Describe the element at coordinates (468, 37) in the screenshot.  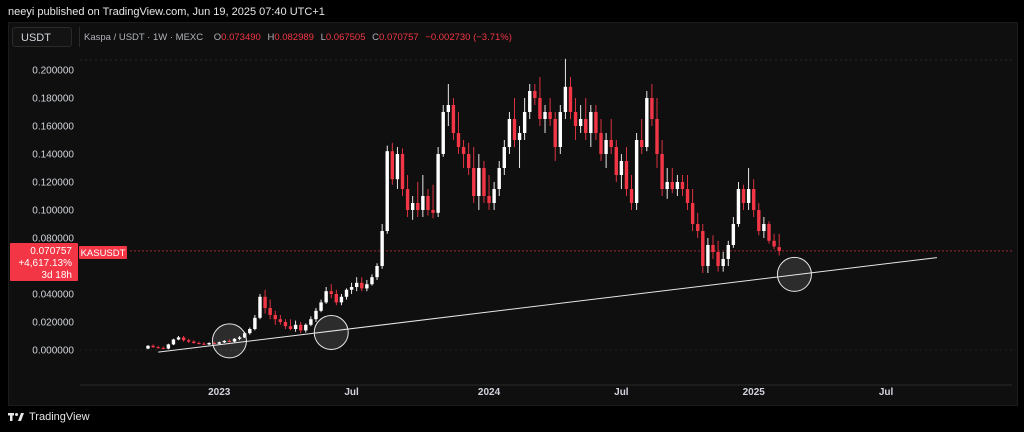
I see `change-value: −0.002730 (−3.71%)` at that location.